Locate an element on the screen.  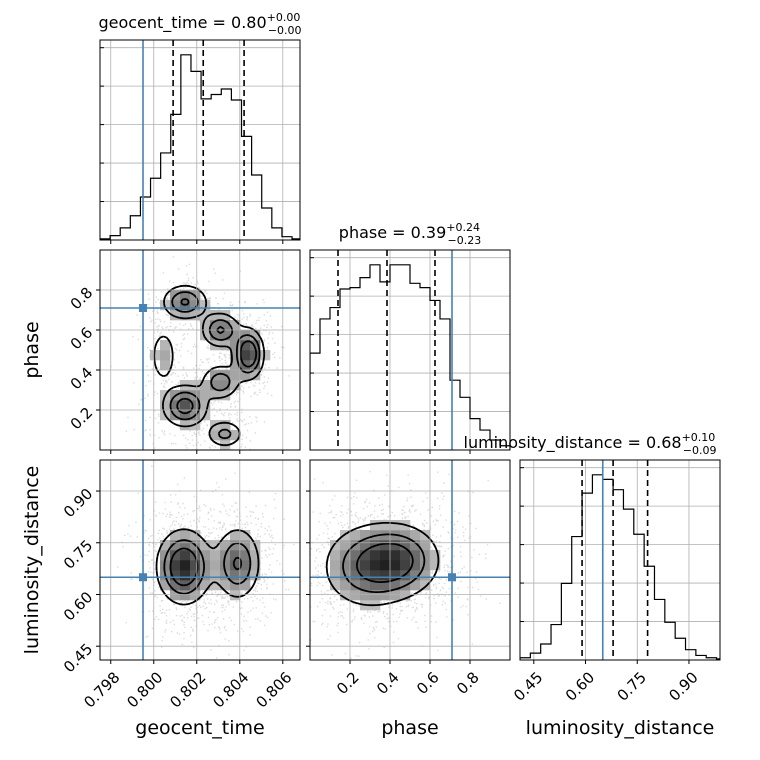
x-tick-label: 0.60 is located at coordinates (580, 686).